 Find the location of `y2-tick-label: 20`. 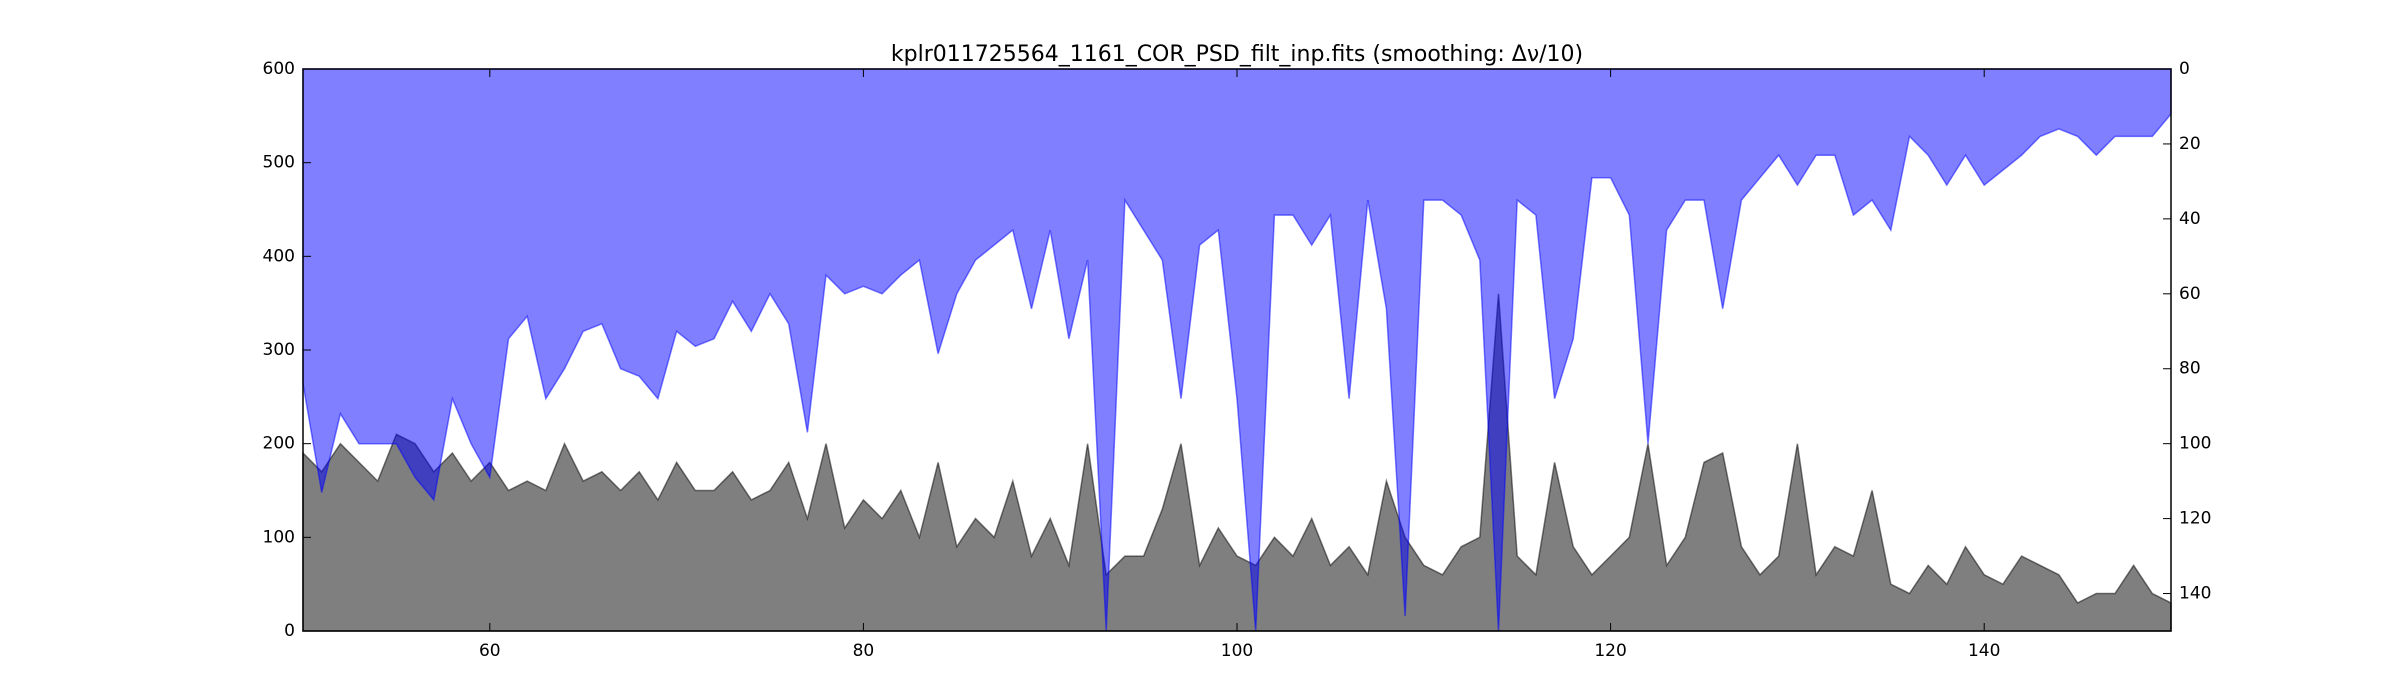

y2-tick-label: 20 is located at coordinates (2190, 144).